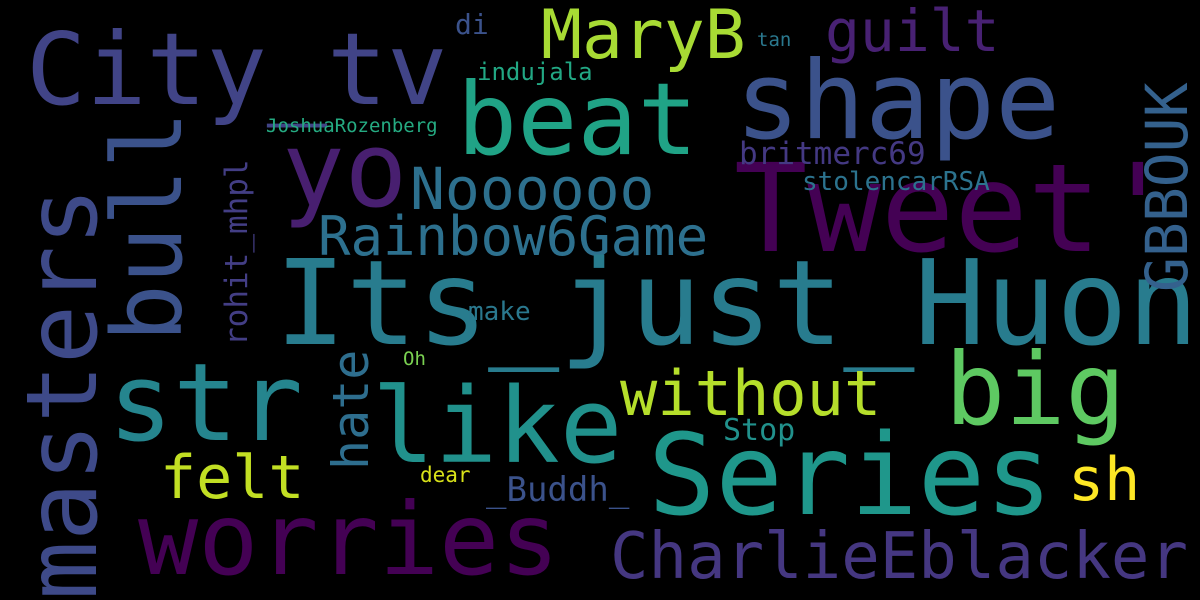  I want to click on word-buddh: _Buddh_, so click(558, 490).